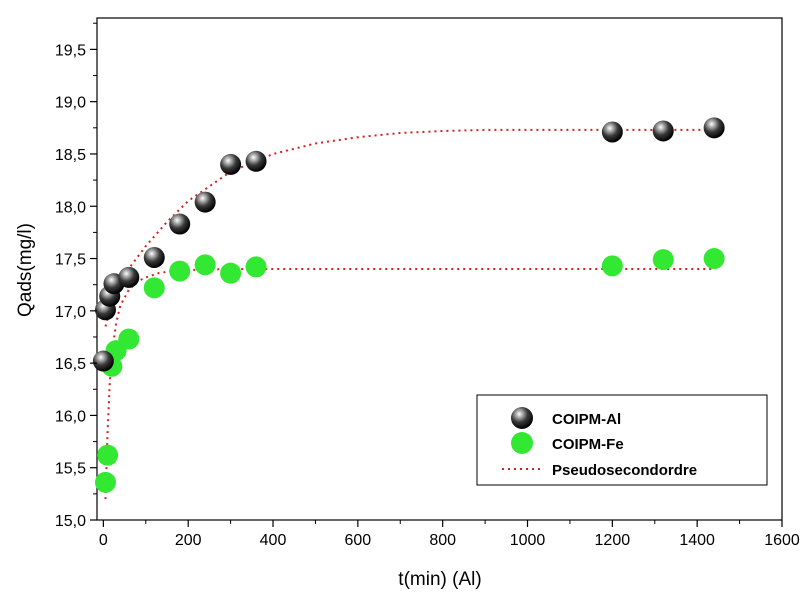 This screenshot has height=596, width=810. Describe the element at coordinates (70, 103) in the screenshot. I see `y-tick-label: 19,0` at that location.